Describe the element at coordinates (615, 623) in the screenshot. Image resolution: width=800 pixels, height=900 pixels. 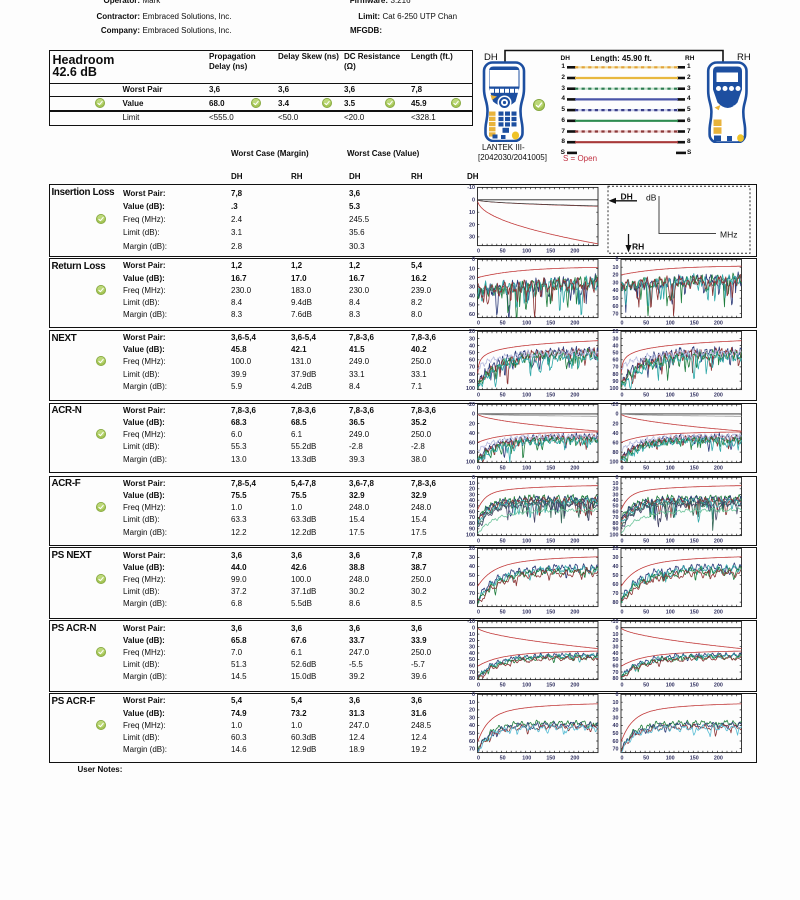
I see `svg-text: -10` at that location.